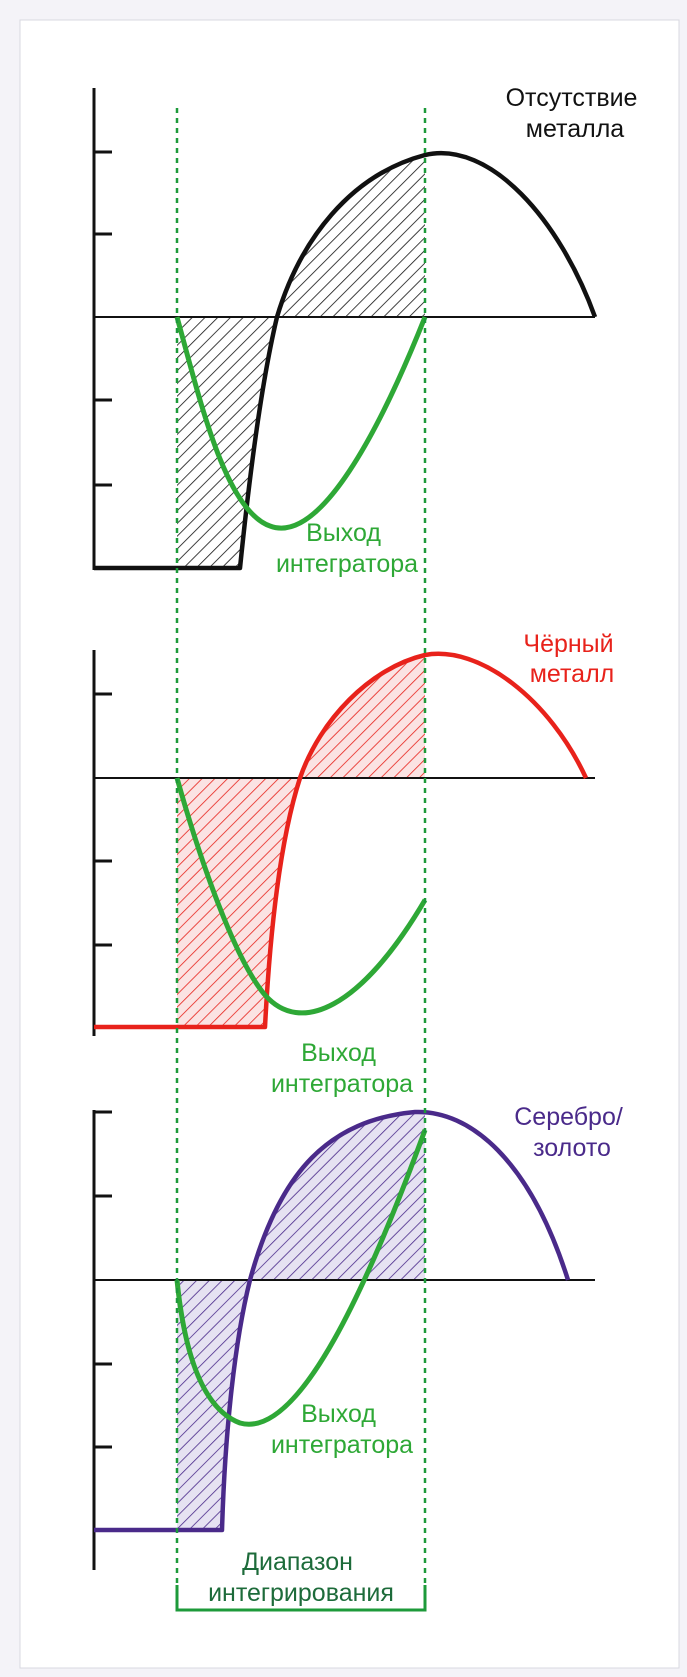 The height and width of the screenshot is (1677, 687). Describe the element at coordinates (301, 1577) in the screenshot. I see `integration-range-label: Диапазон интегрирования` at that location.